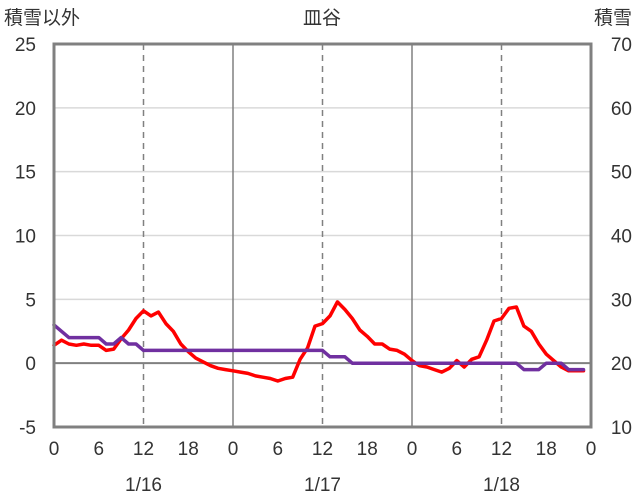  I want to click on date-label: 1/16, so click(143, 485).